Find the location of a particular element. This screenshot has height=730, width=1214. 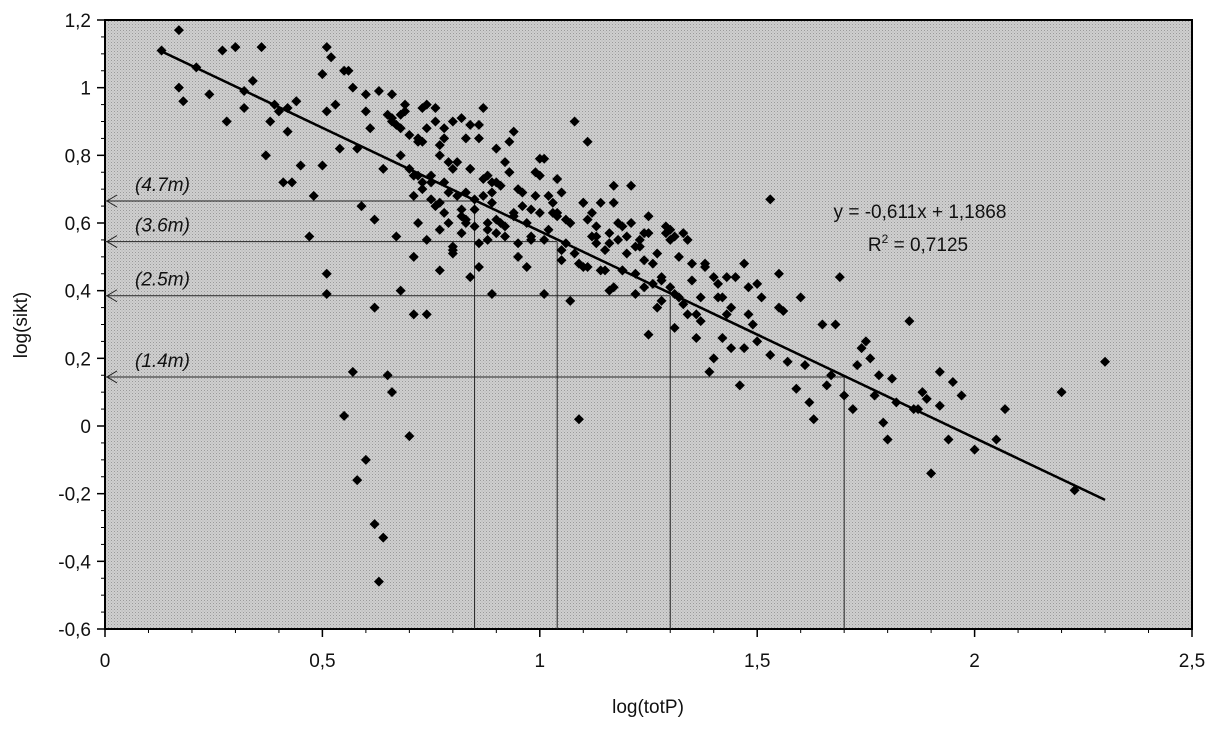

y-tick-label: 0,6 is located at coordinates (78, 224).